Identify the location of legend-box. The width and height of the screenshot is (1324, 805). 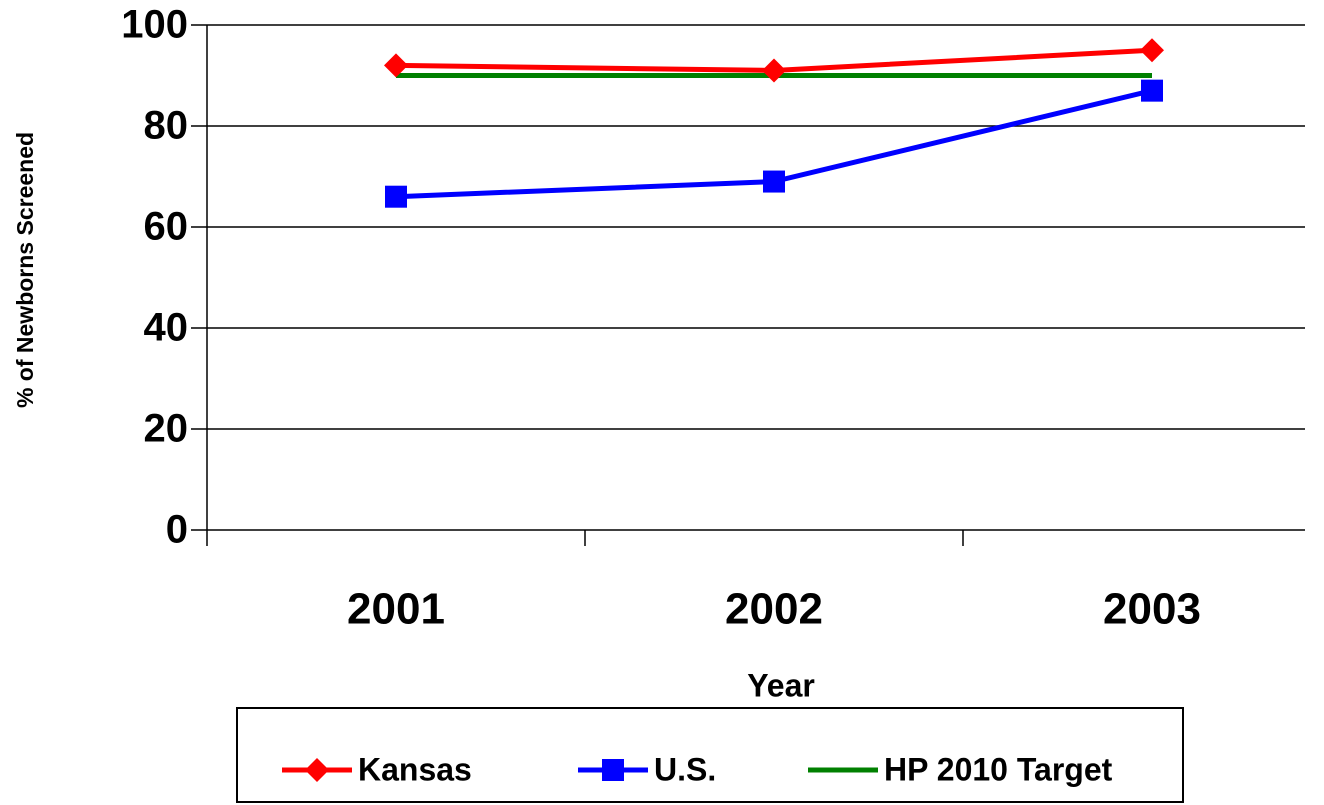
(710, 755).